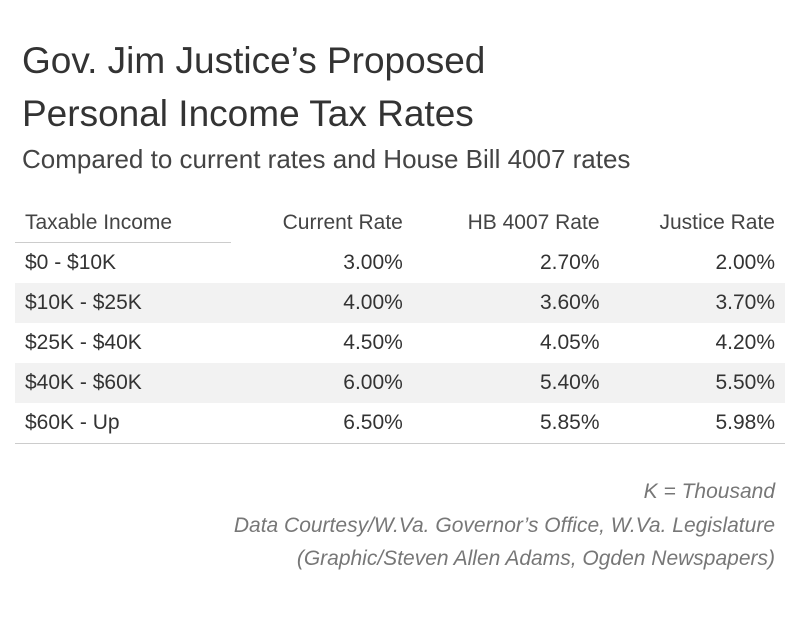 This screenshot has height=620, width=800. What do you see at coordinates (745, 262) in the screenshot?
I see `rate-cell: 2.00%` at bounding box center [745, 262].